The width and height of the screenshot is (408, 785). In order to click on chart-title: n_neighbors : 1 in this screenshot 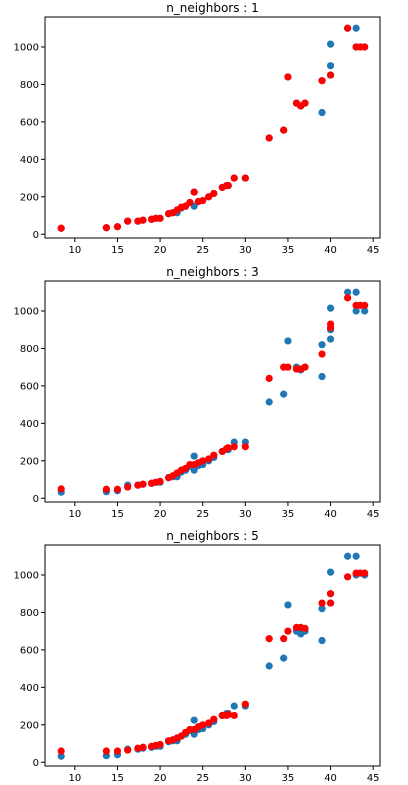, I will do `click(212, 8)`.